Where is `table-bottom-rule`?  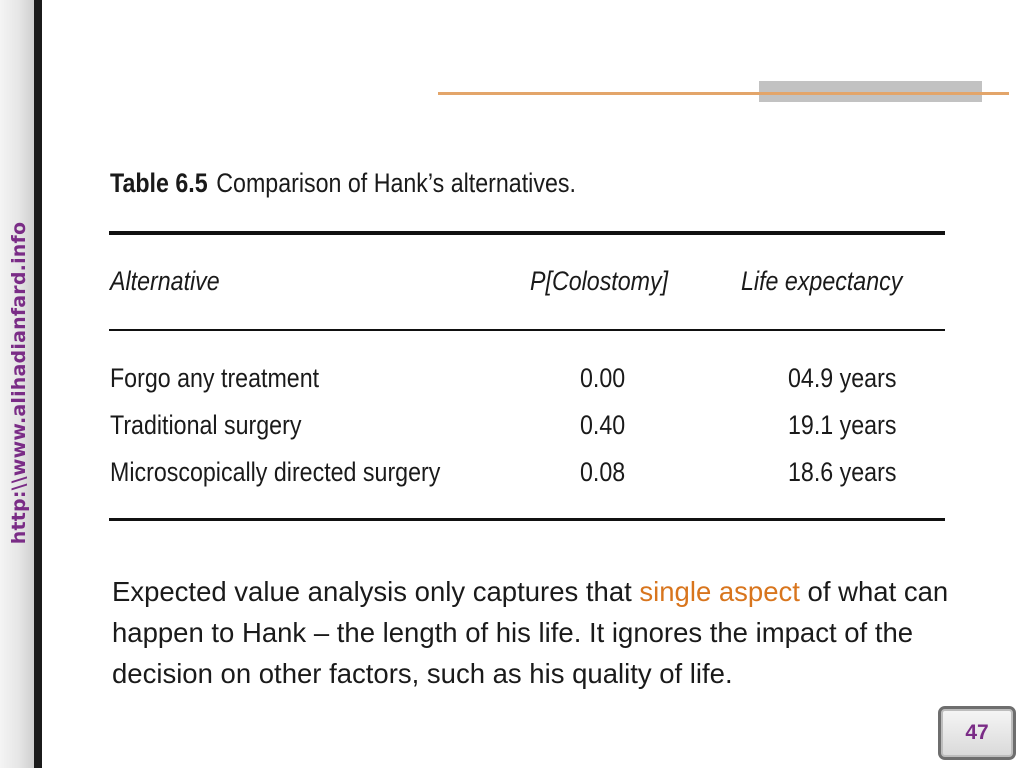
table-bottom-rule is located at coordinates (527, 519).